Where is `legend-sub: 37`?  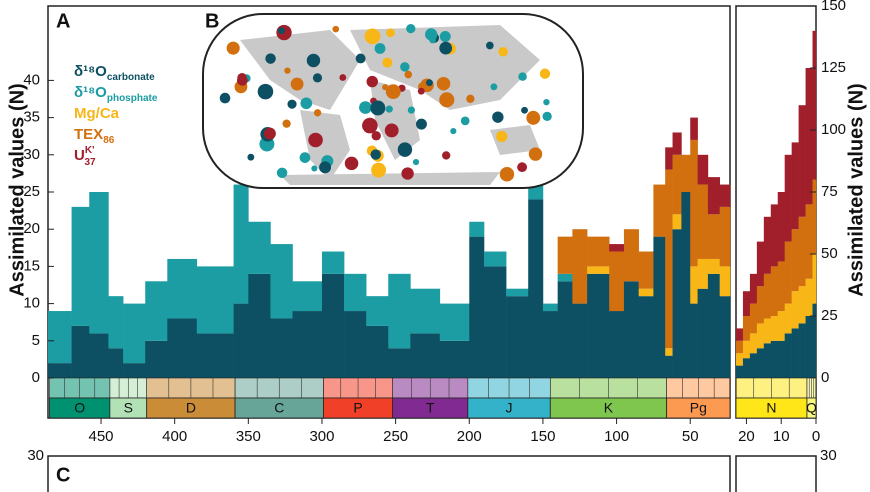
legend-sub: 37 is located at coordinates (90, 162).